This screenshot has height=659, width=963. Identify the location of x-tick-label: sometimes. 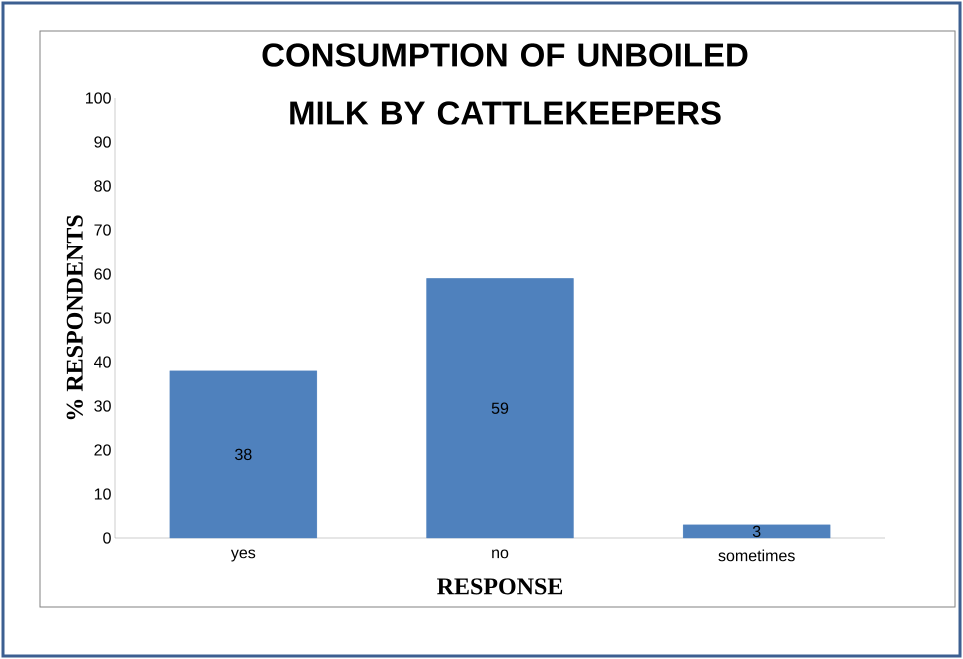
(756, 556).